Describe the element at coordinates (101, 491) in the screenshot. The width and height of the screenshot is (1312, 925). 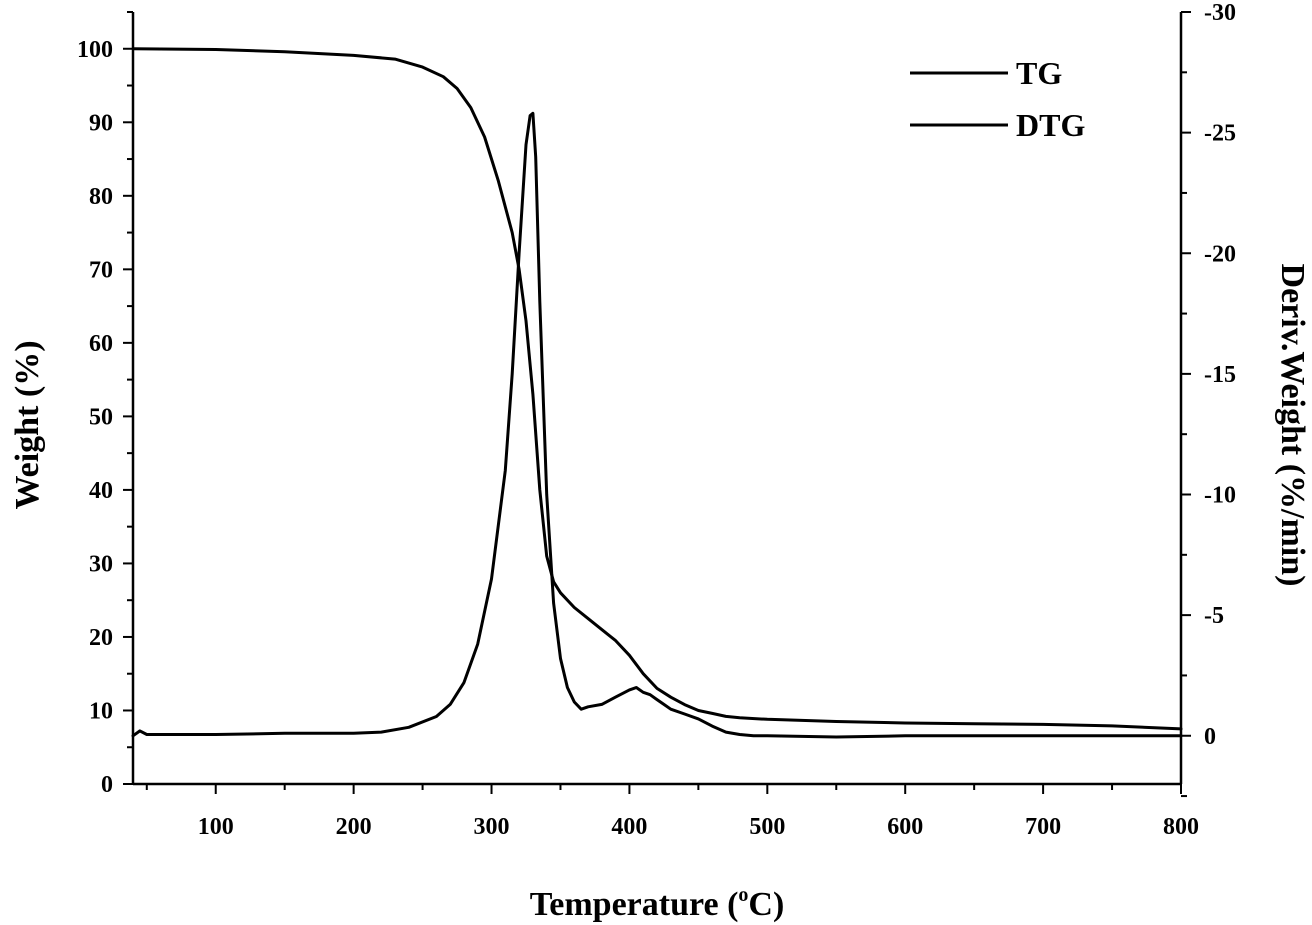
I see `y-left-tick-label: 40` at that location.